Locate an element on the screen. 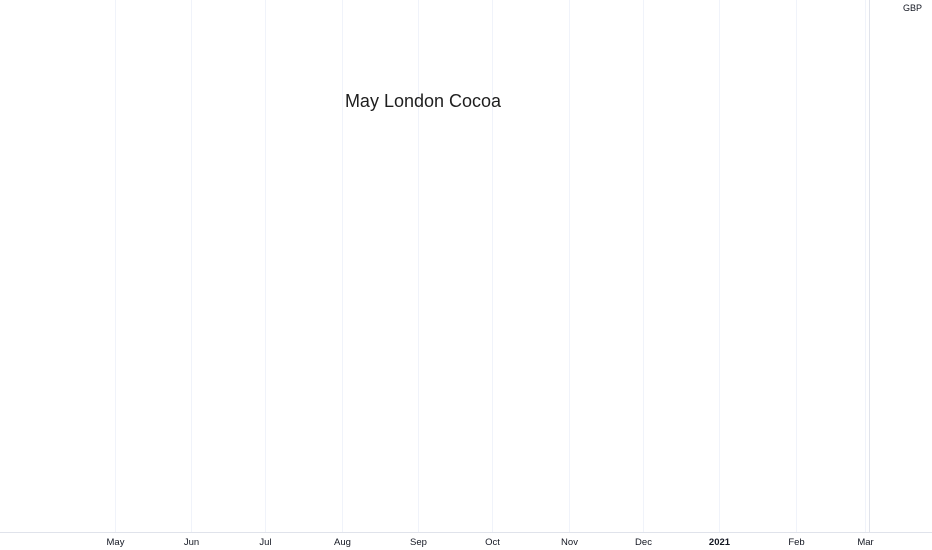 The image size is (932, 550). time-tick-label: Aug is located at coordinates (342, 542).